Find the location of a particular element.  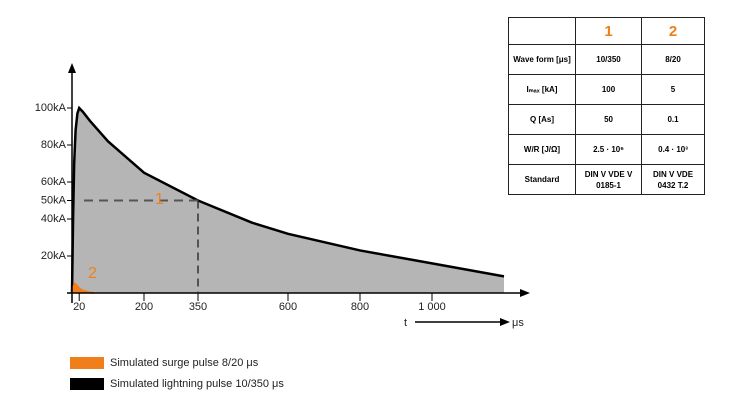

table-cell: 2 is located at coordinates (673, 31).